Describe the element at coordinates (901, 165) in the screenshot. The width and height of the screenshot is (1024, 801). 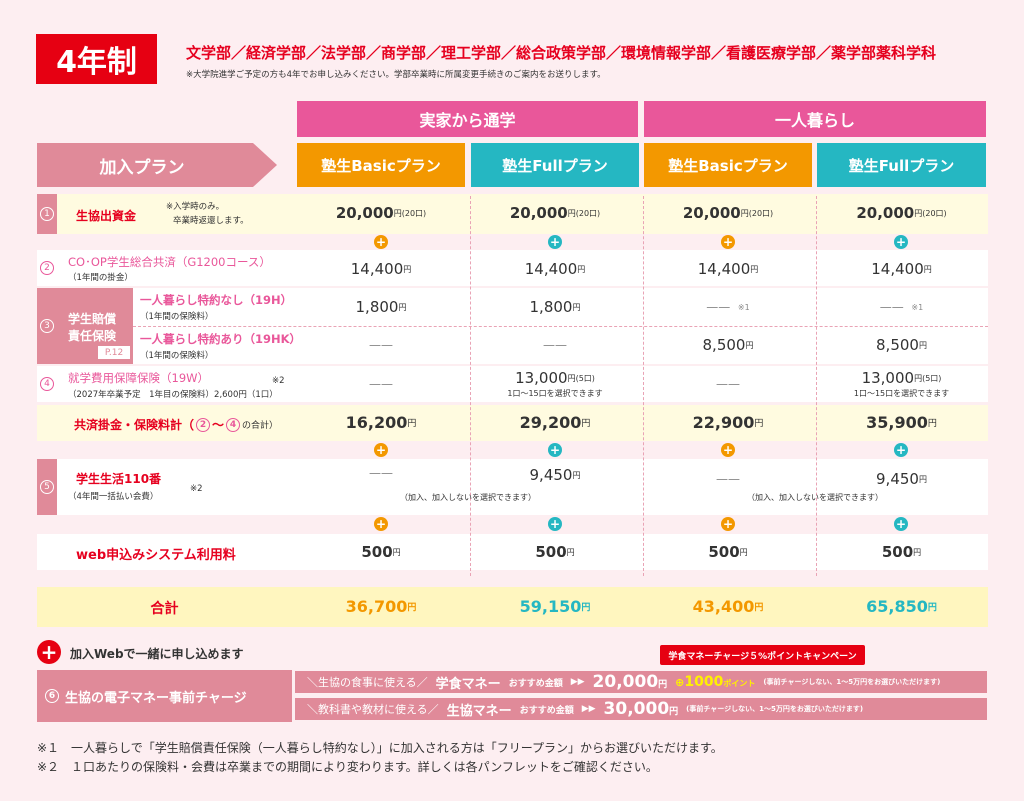
I see `plan-alone-full: 塾生Fullプラン` at that location.